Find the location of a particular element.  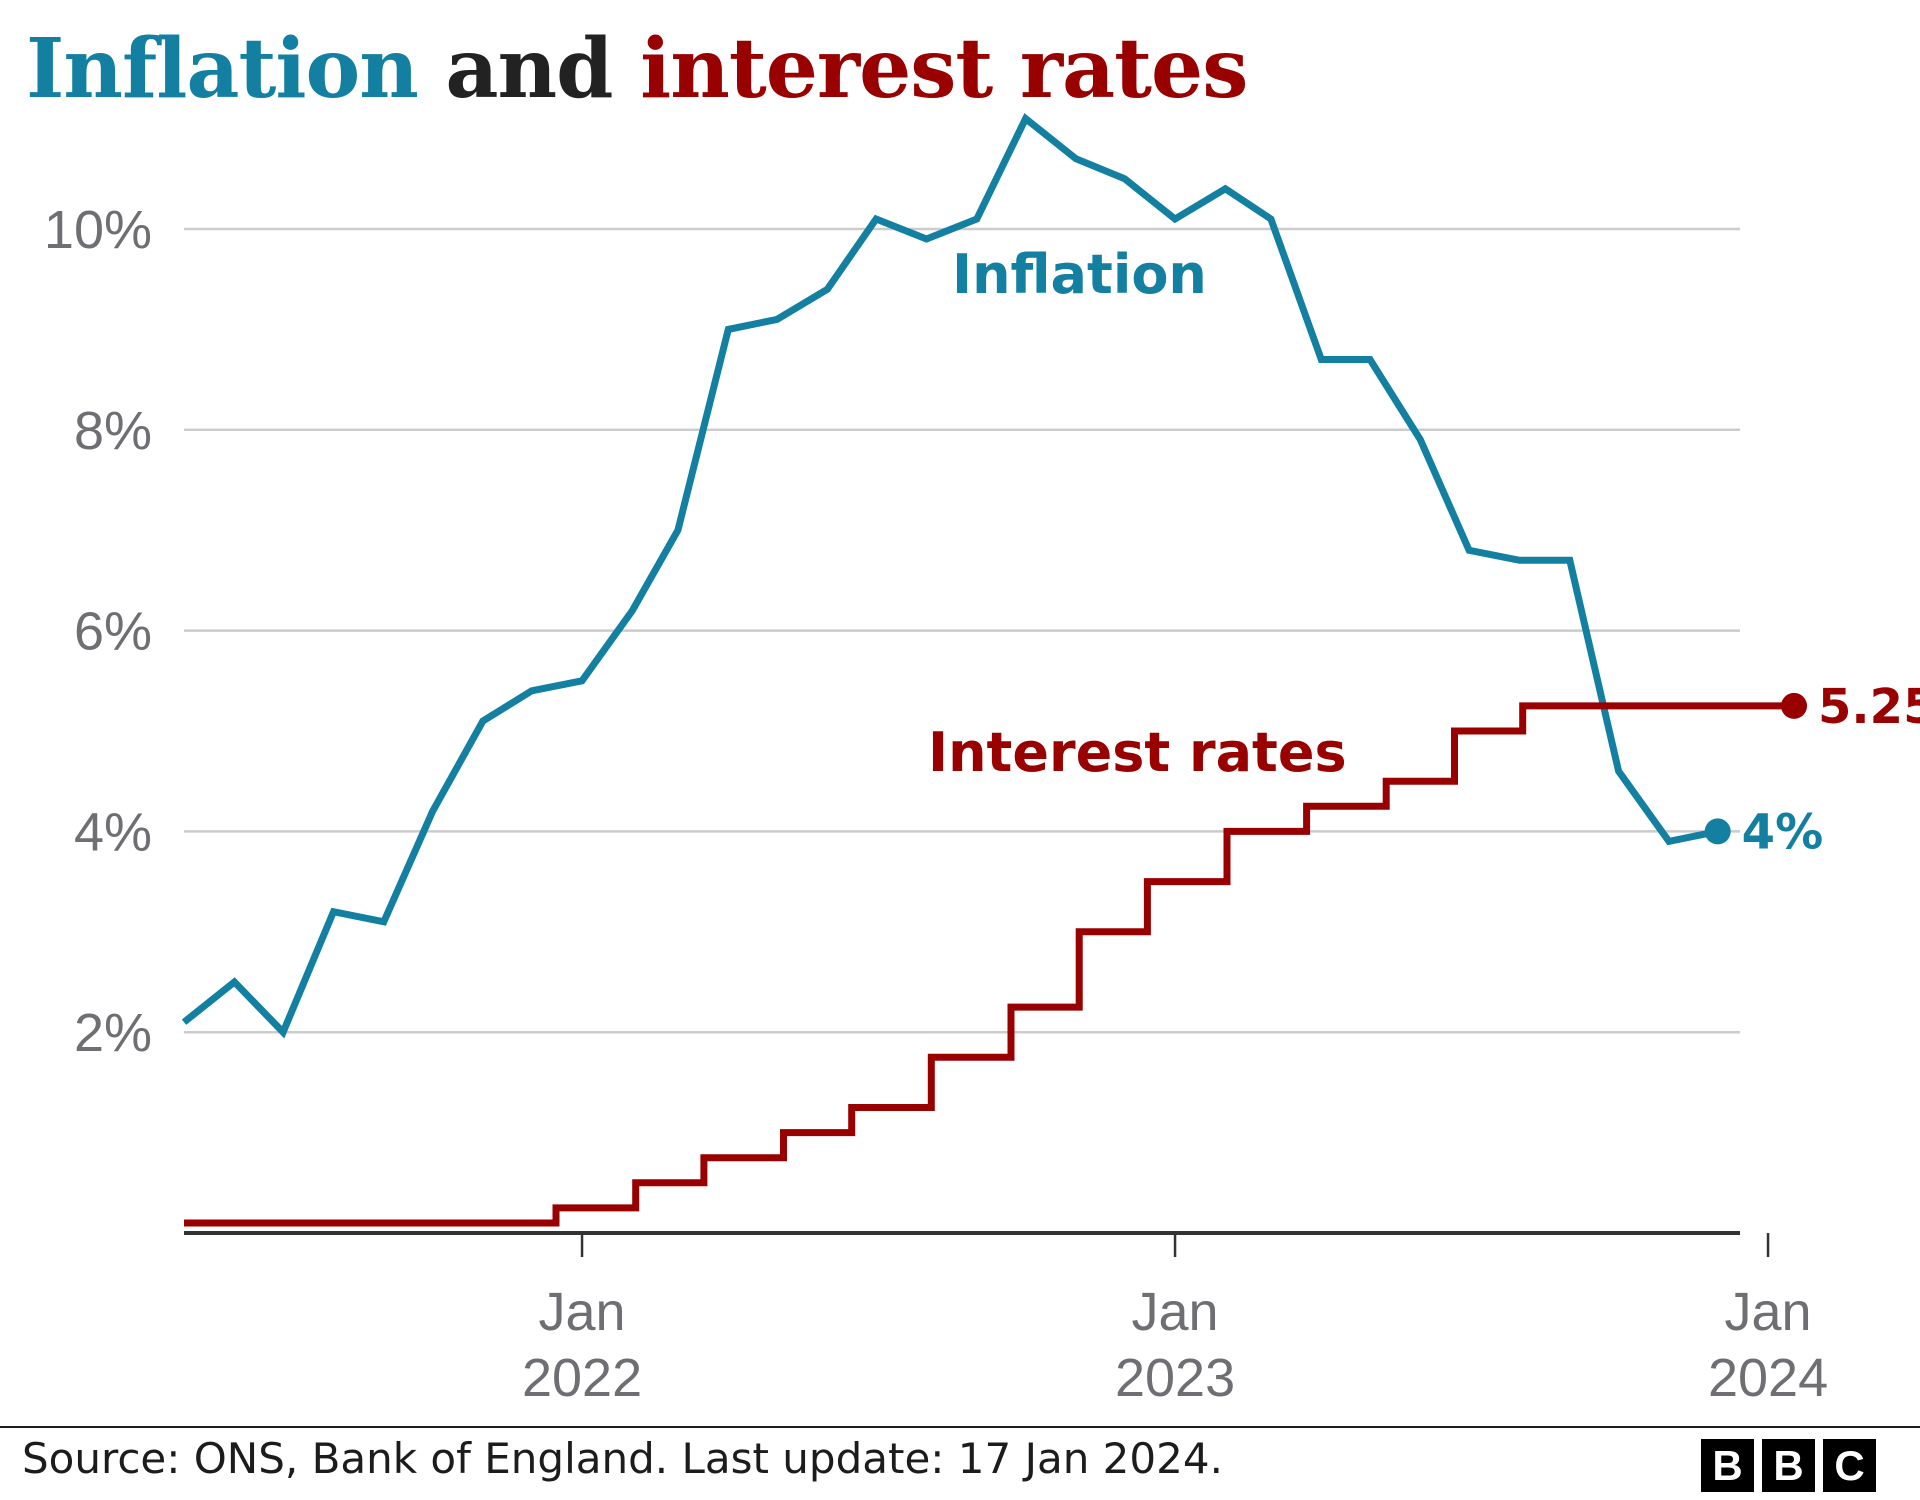

y-tick-label: 10% is located at coordinates (98, 230).